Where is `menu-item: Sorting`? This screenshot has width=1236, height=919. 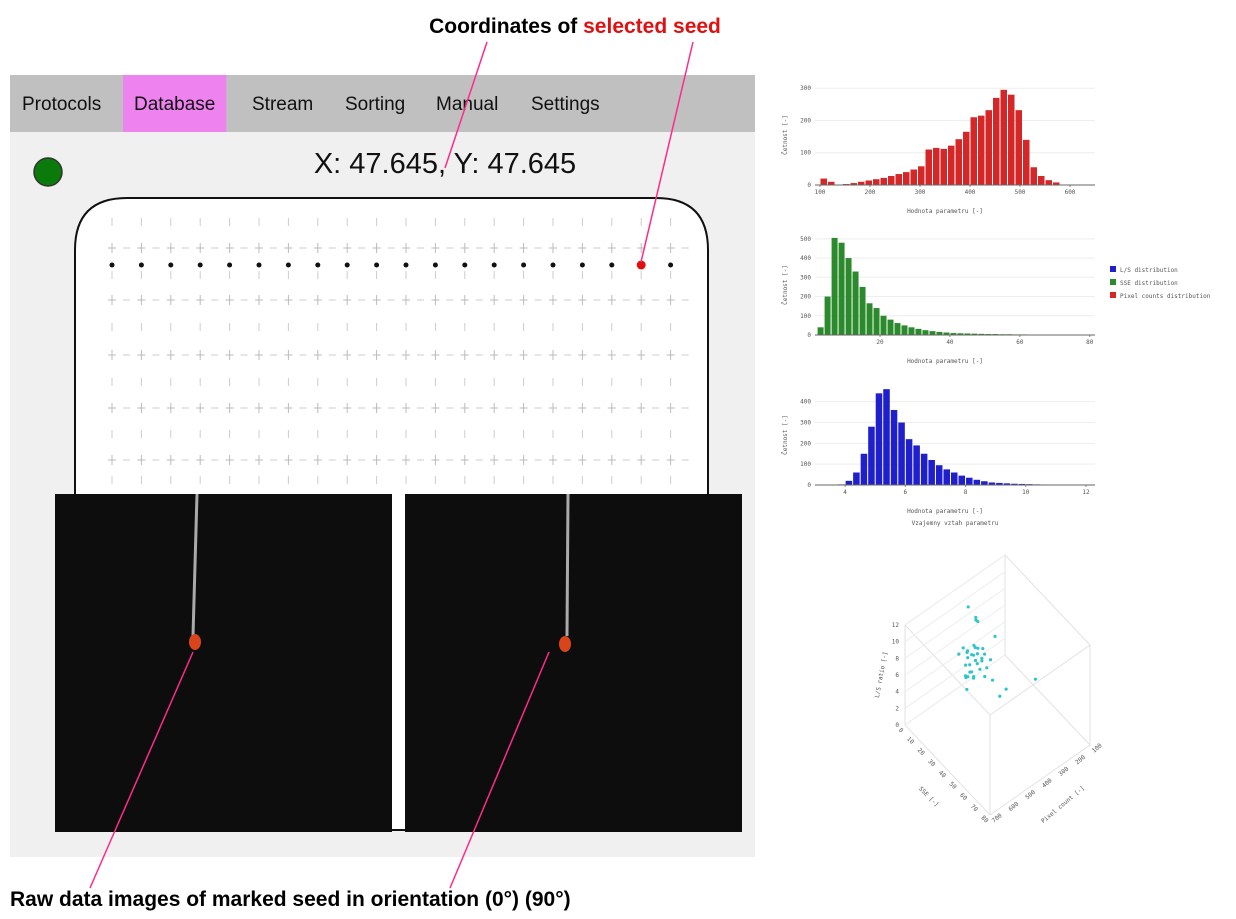
menu-item: Sorting is located at coordinates (375, 104).